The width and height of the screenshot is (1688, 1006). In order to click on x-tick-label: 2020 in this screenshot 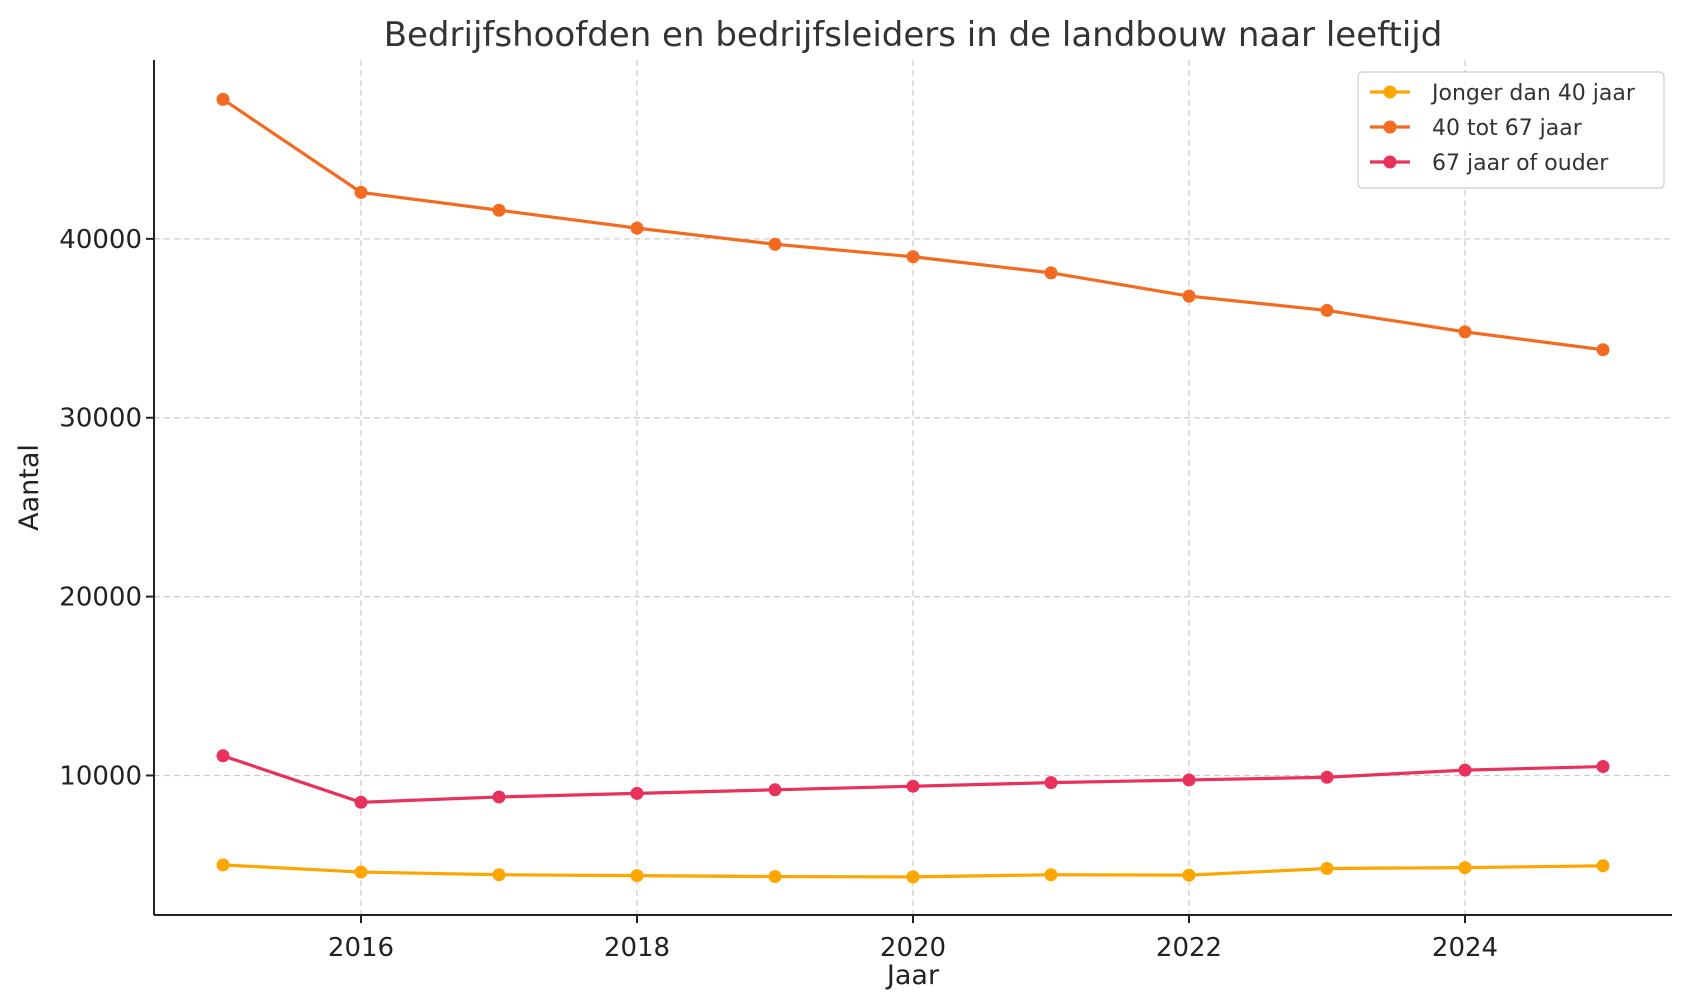, I will do `click(913, 948)`.